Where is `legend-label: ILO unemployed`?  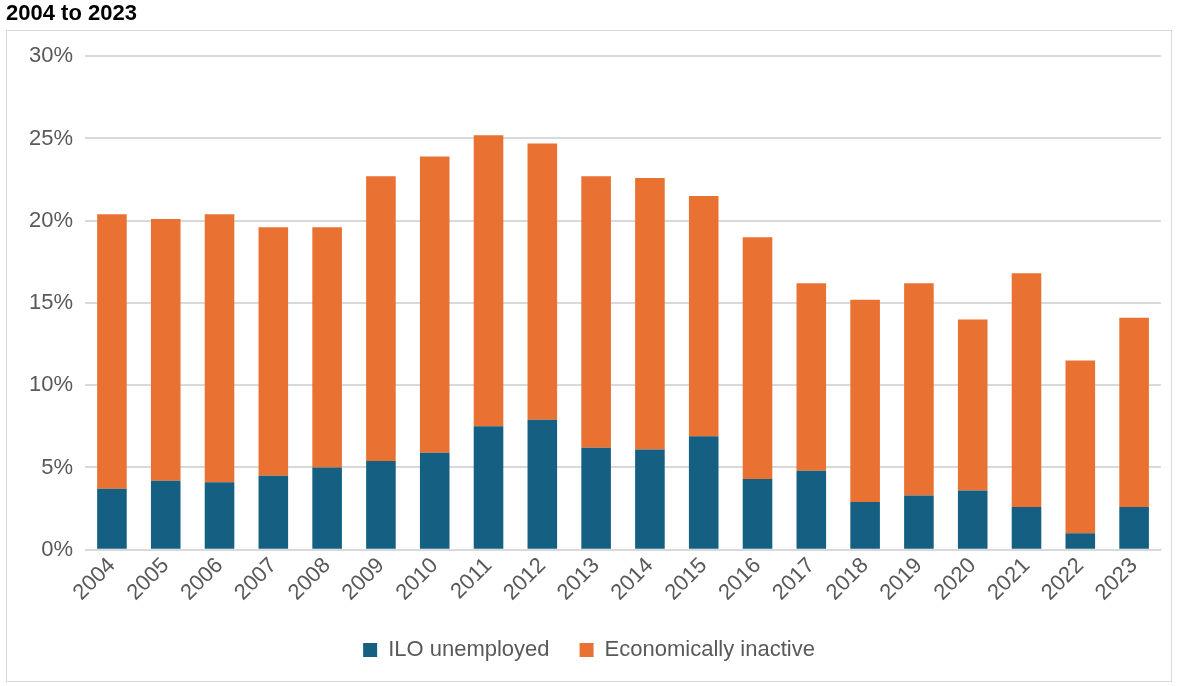 legend-label: ILO unemployed is located at coordinates (469, 649).